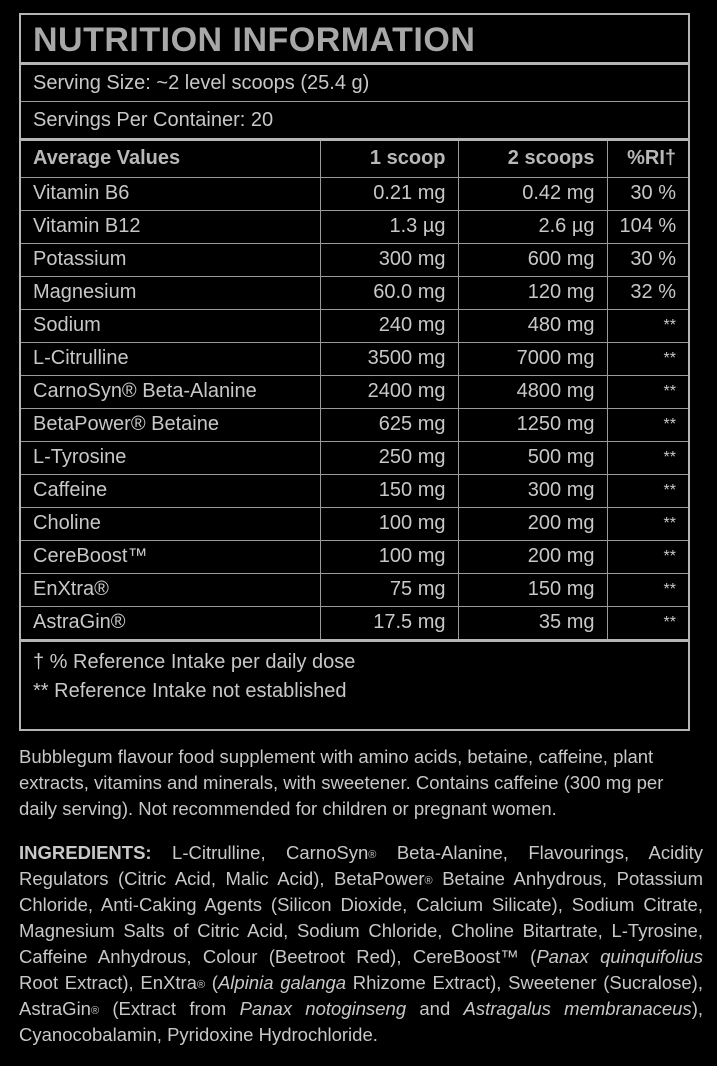 Image resolution: width=717 pixels, height=1066 pixels. Describe the element at coordinates (532, 392) in the screenshot. I see `row-2-scoops: 4800 mg` at that location.